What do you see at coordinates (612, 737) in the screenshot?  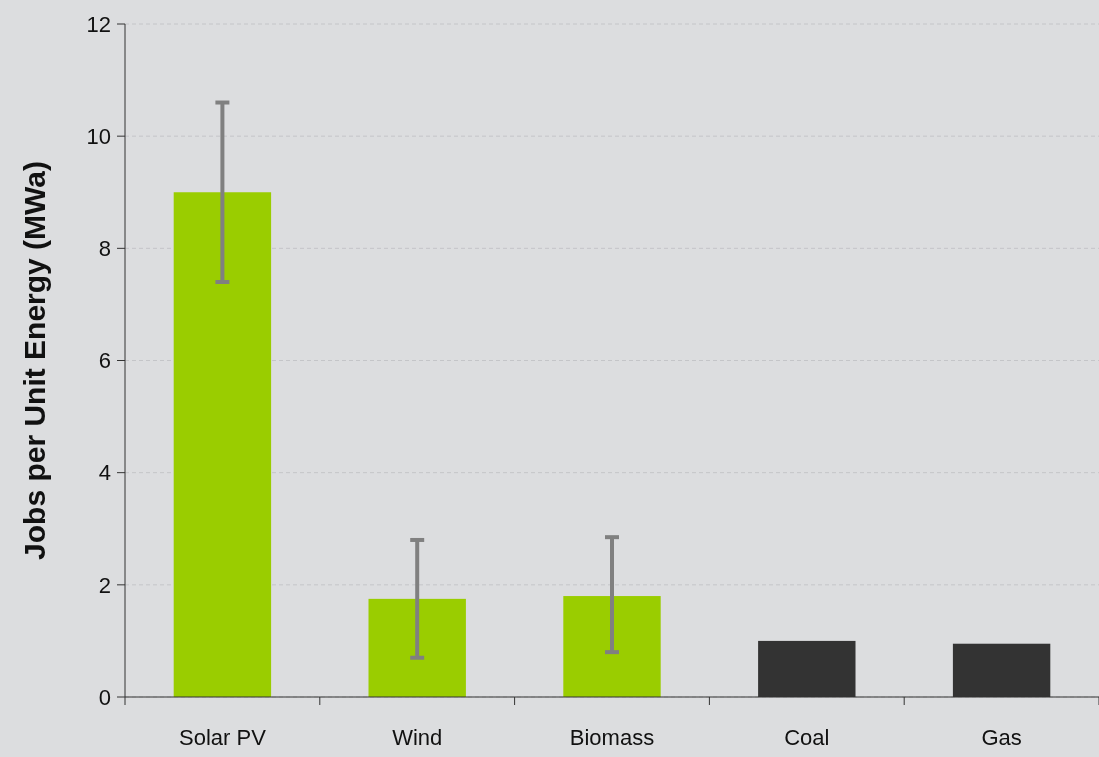 I see `x-tick-label: Biomass` at bounding box center [612, 737].